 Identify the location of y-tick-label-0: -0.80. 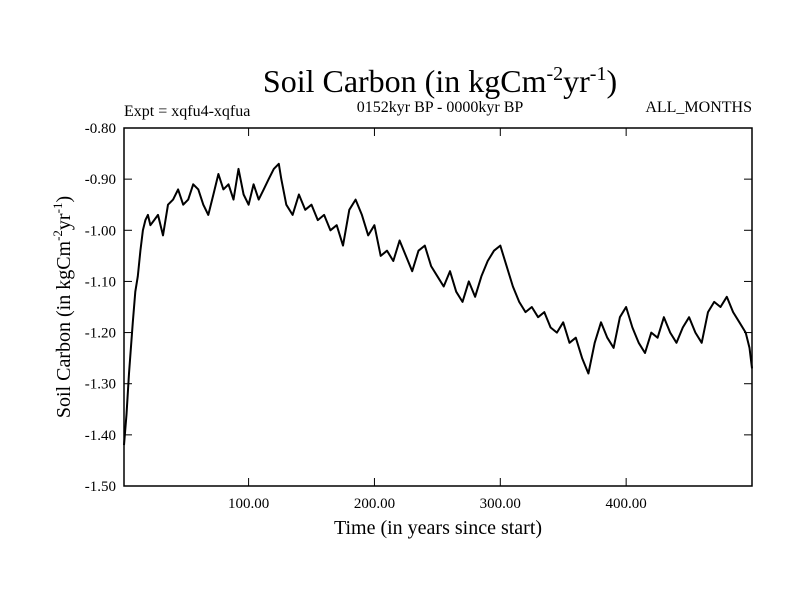
(100, 129).